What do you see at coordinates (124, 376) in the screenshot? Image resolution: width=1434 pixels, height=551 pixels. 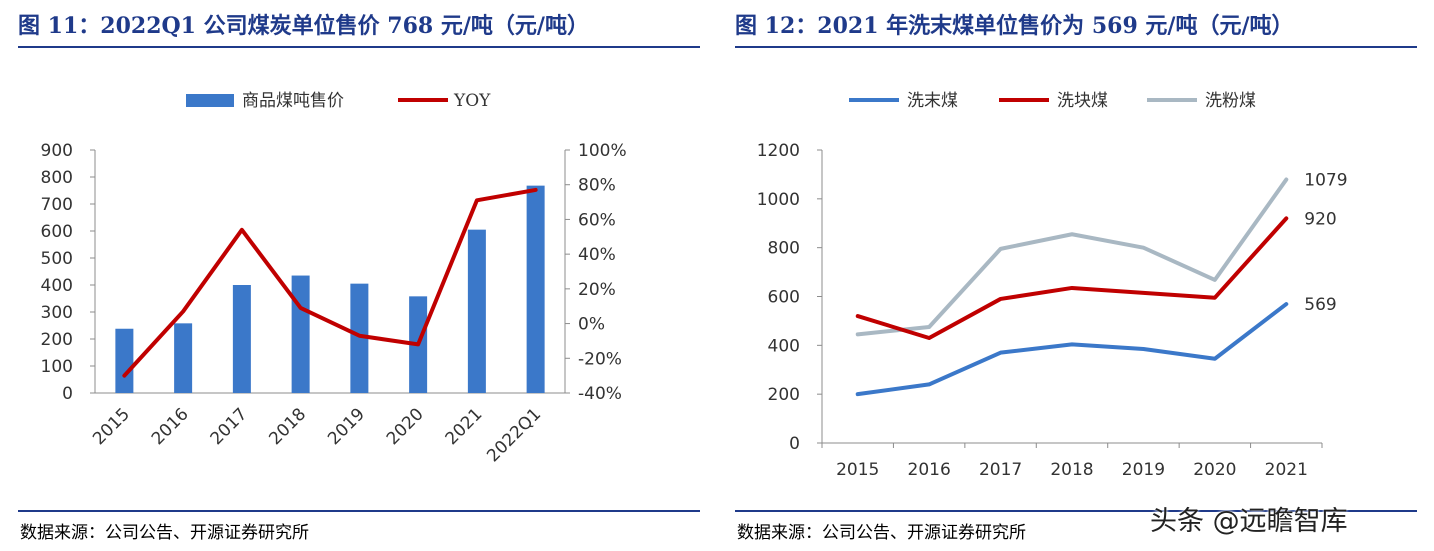 I see `yoy-point-2015` at bounding box center [124, 376].